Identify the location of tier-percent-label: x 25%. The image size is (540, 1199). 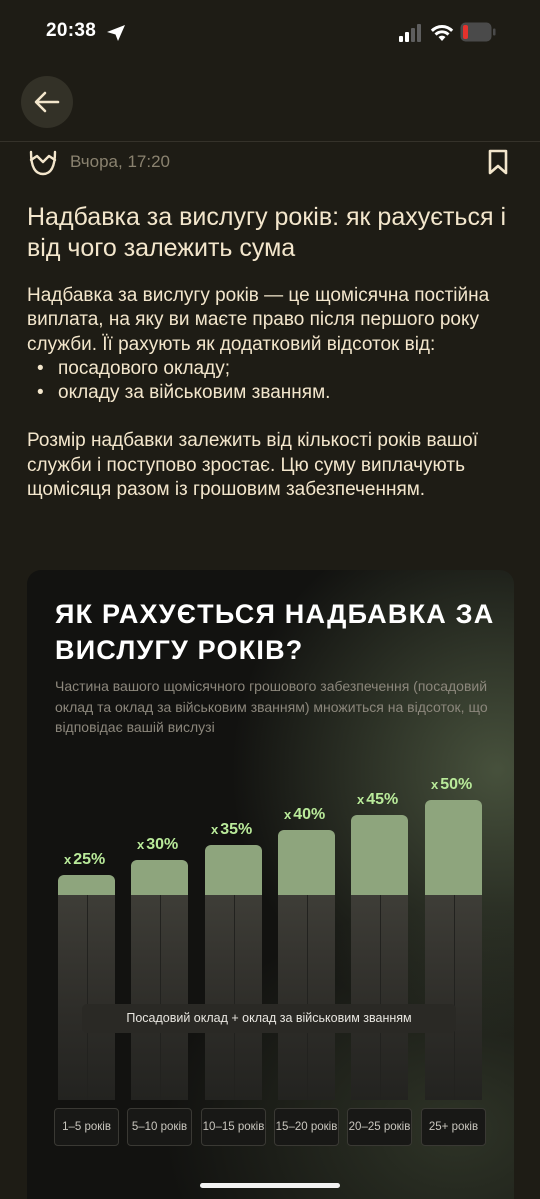
(84, 860).